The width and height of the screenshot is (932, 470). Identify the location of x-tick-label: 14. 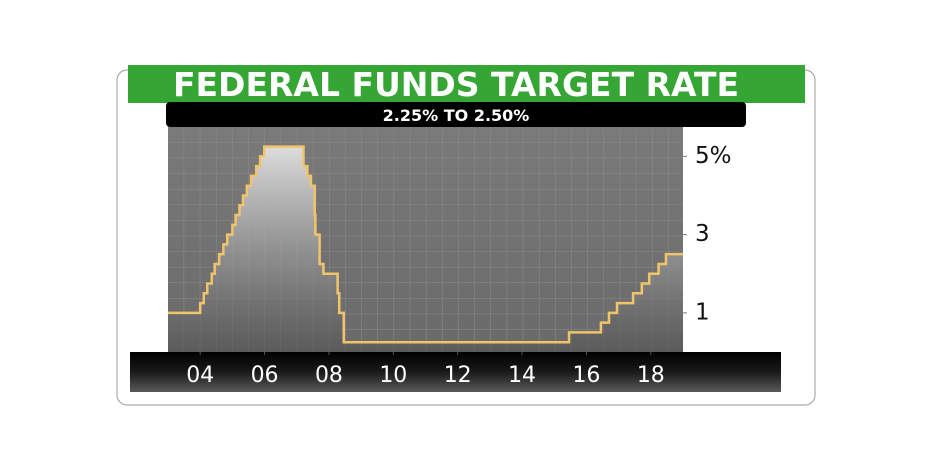
(522, 375).